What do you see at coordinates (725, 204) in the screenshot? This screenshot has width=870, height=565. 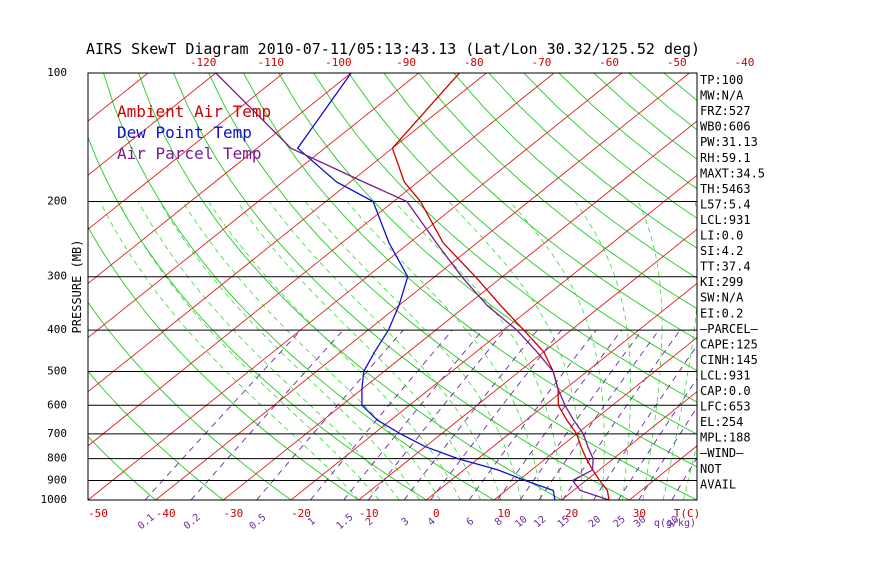 I see `index-entry: L57:5.4` at bounding box center [725, 204].